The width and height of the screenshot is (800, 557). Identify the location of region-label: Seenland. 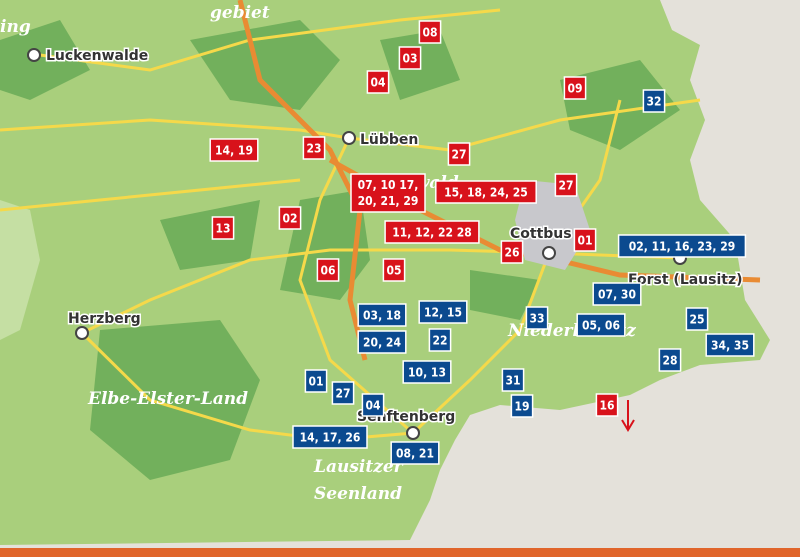
(358, 494).